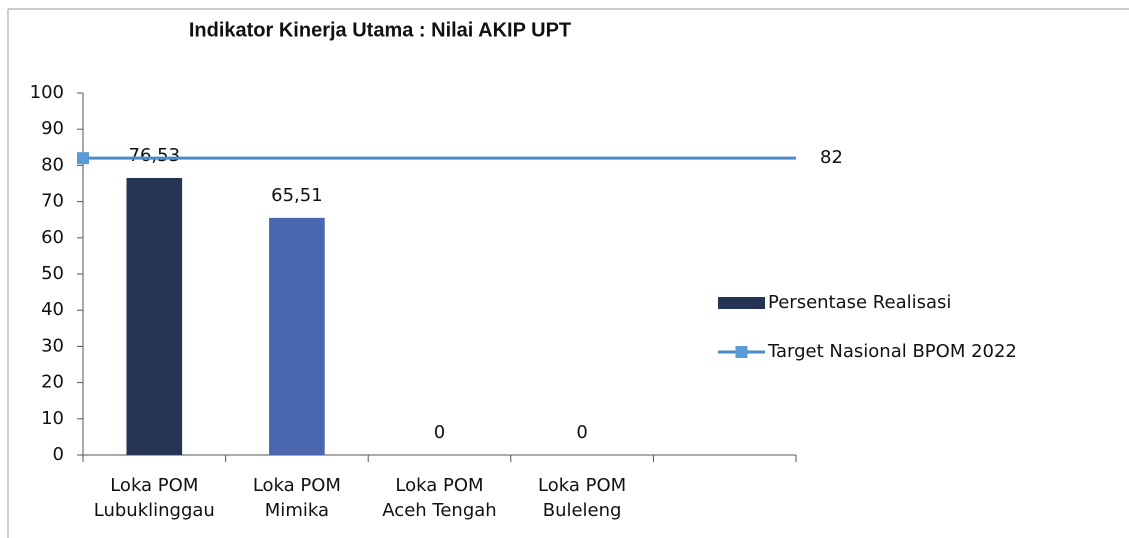 The width and height of the screenshot is (1129, 538). I want to click on y-tick-label: 20, so click(52, 382).